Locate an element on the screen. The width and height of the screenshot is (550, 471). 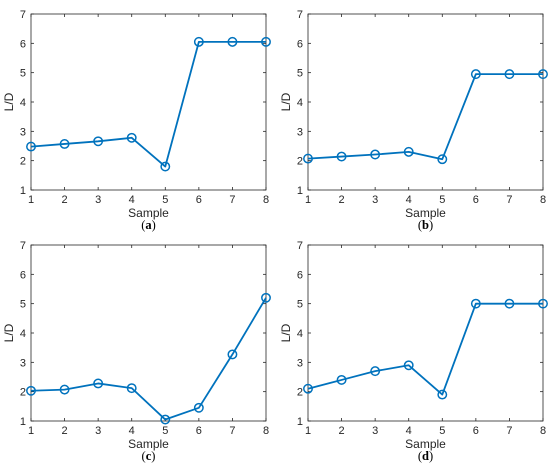
panel-caption-letter: c is located at coordinates (149, 456).